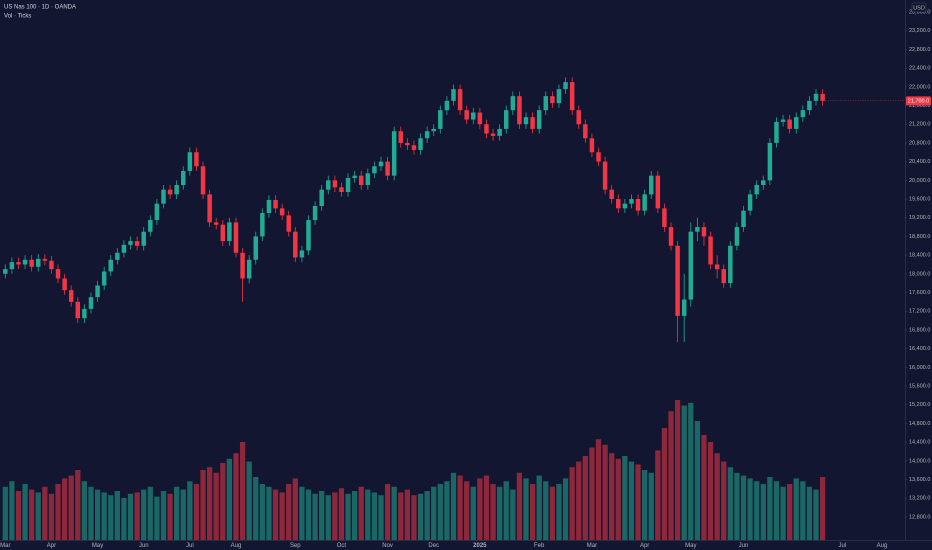 The width and height of the screenshot is (932, 550). I want to click on y-tick-label: 22,000.0, so click(919, 87).